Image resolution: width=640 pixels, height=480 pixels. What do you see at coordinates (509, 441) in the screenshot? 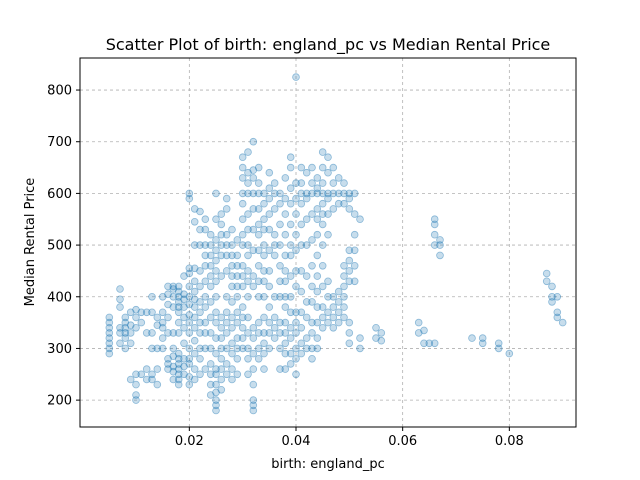
I see `x-tick-label: 0.08` at bounding box center [509, 441].